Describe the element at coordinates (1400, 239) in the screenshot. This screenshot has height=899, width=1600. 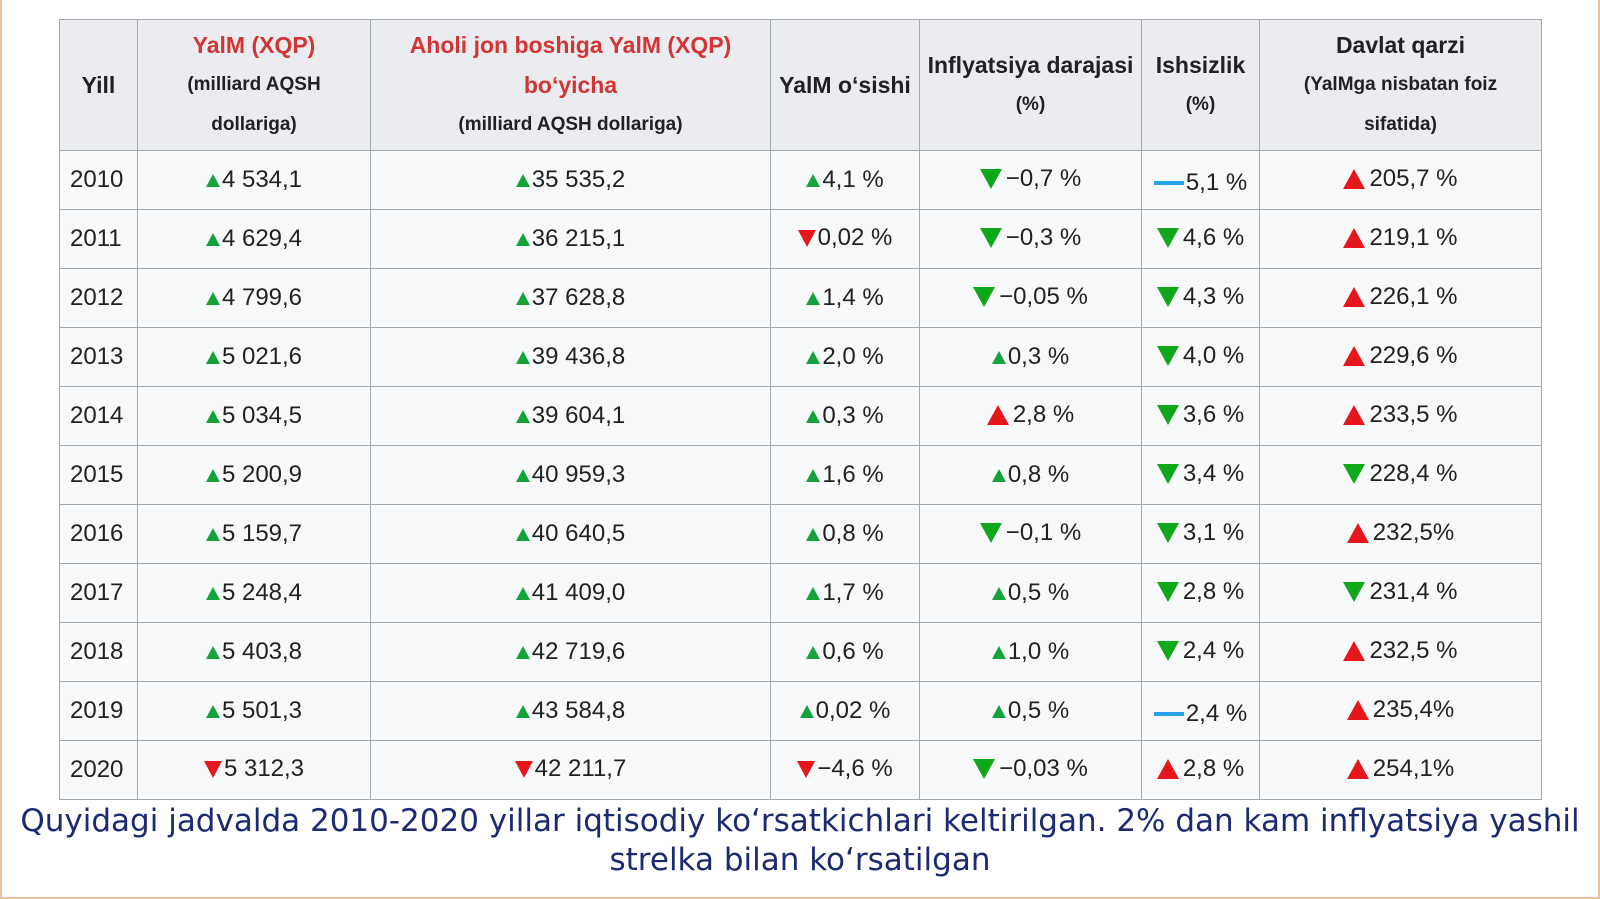
I see `cell-public-debt: 219,1 %` at that location.